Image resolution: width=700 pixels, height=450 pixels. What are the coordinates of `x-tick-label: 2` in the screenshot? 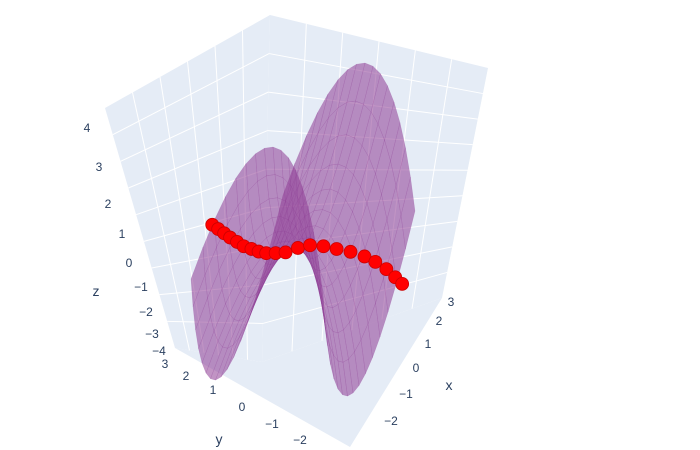 It's located at (439, 321).